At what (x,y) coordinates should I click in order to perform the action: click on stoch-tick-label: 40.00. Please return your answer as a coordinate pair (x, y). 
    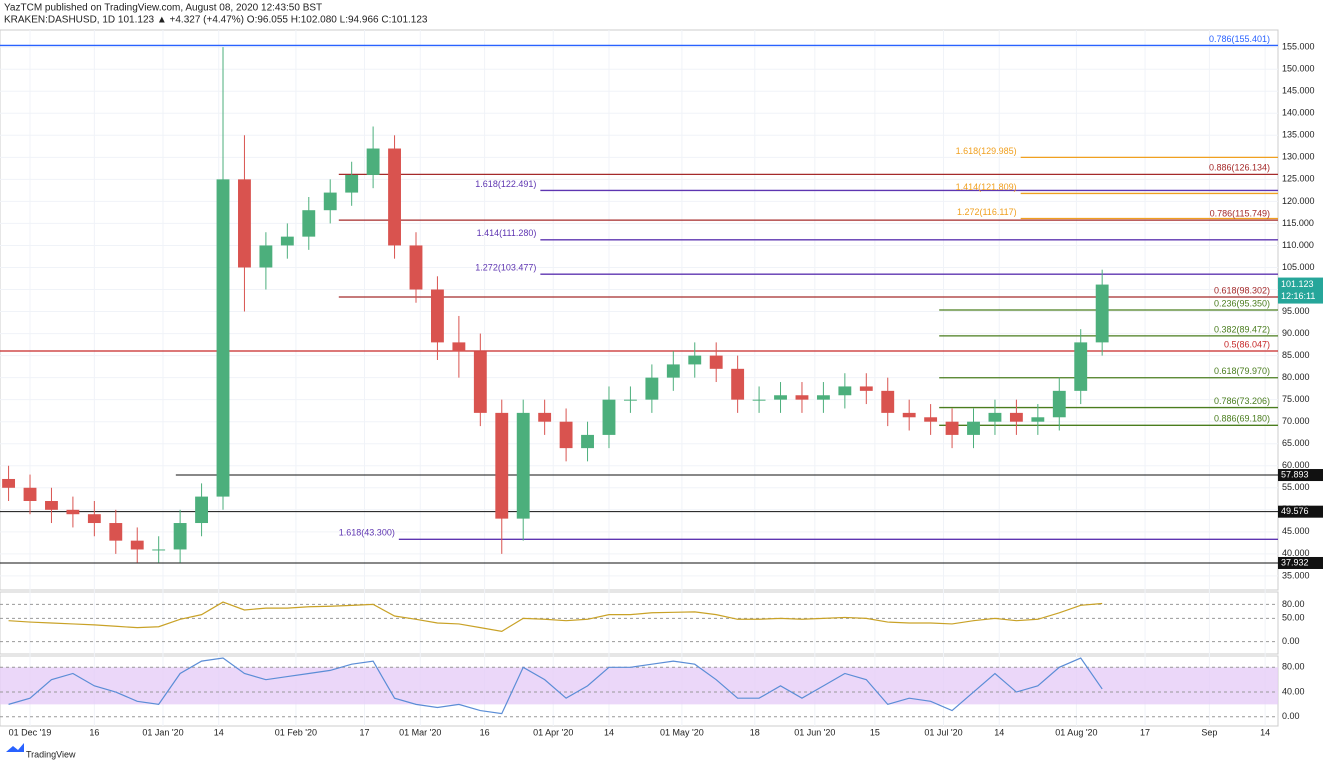
    Looking at the image, I should click on (1293, 691).